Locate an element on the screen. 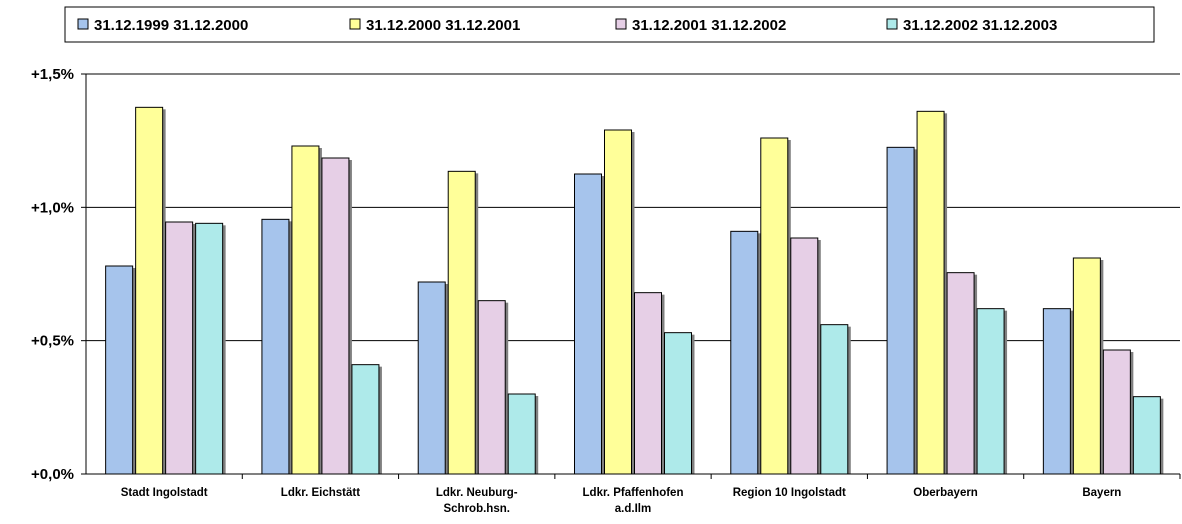 The image size is (1182, 524). y-tick-label: +1,5% is located at coordinates (52, 74).